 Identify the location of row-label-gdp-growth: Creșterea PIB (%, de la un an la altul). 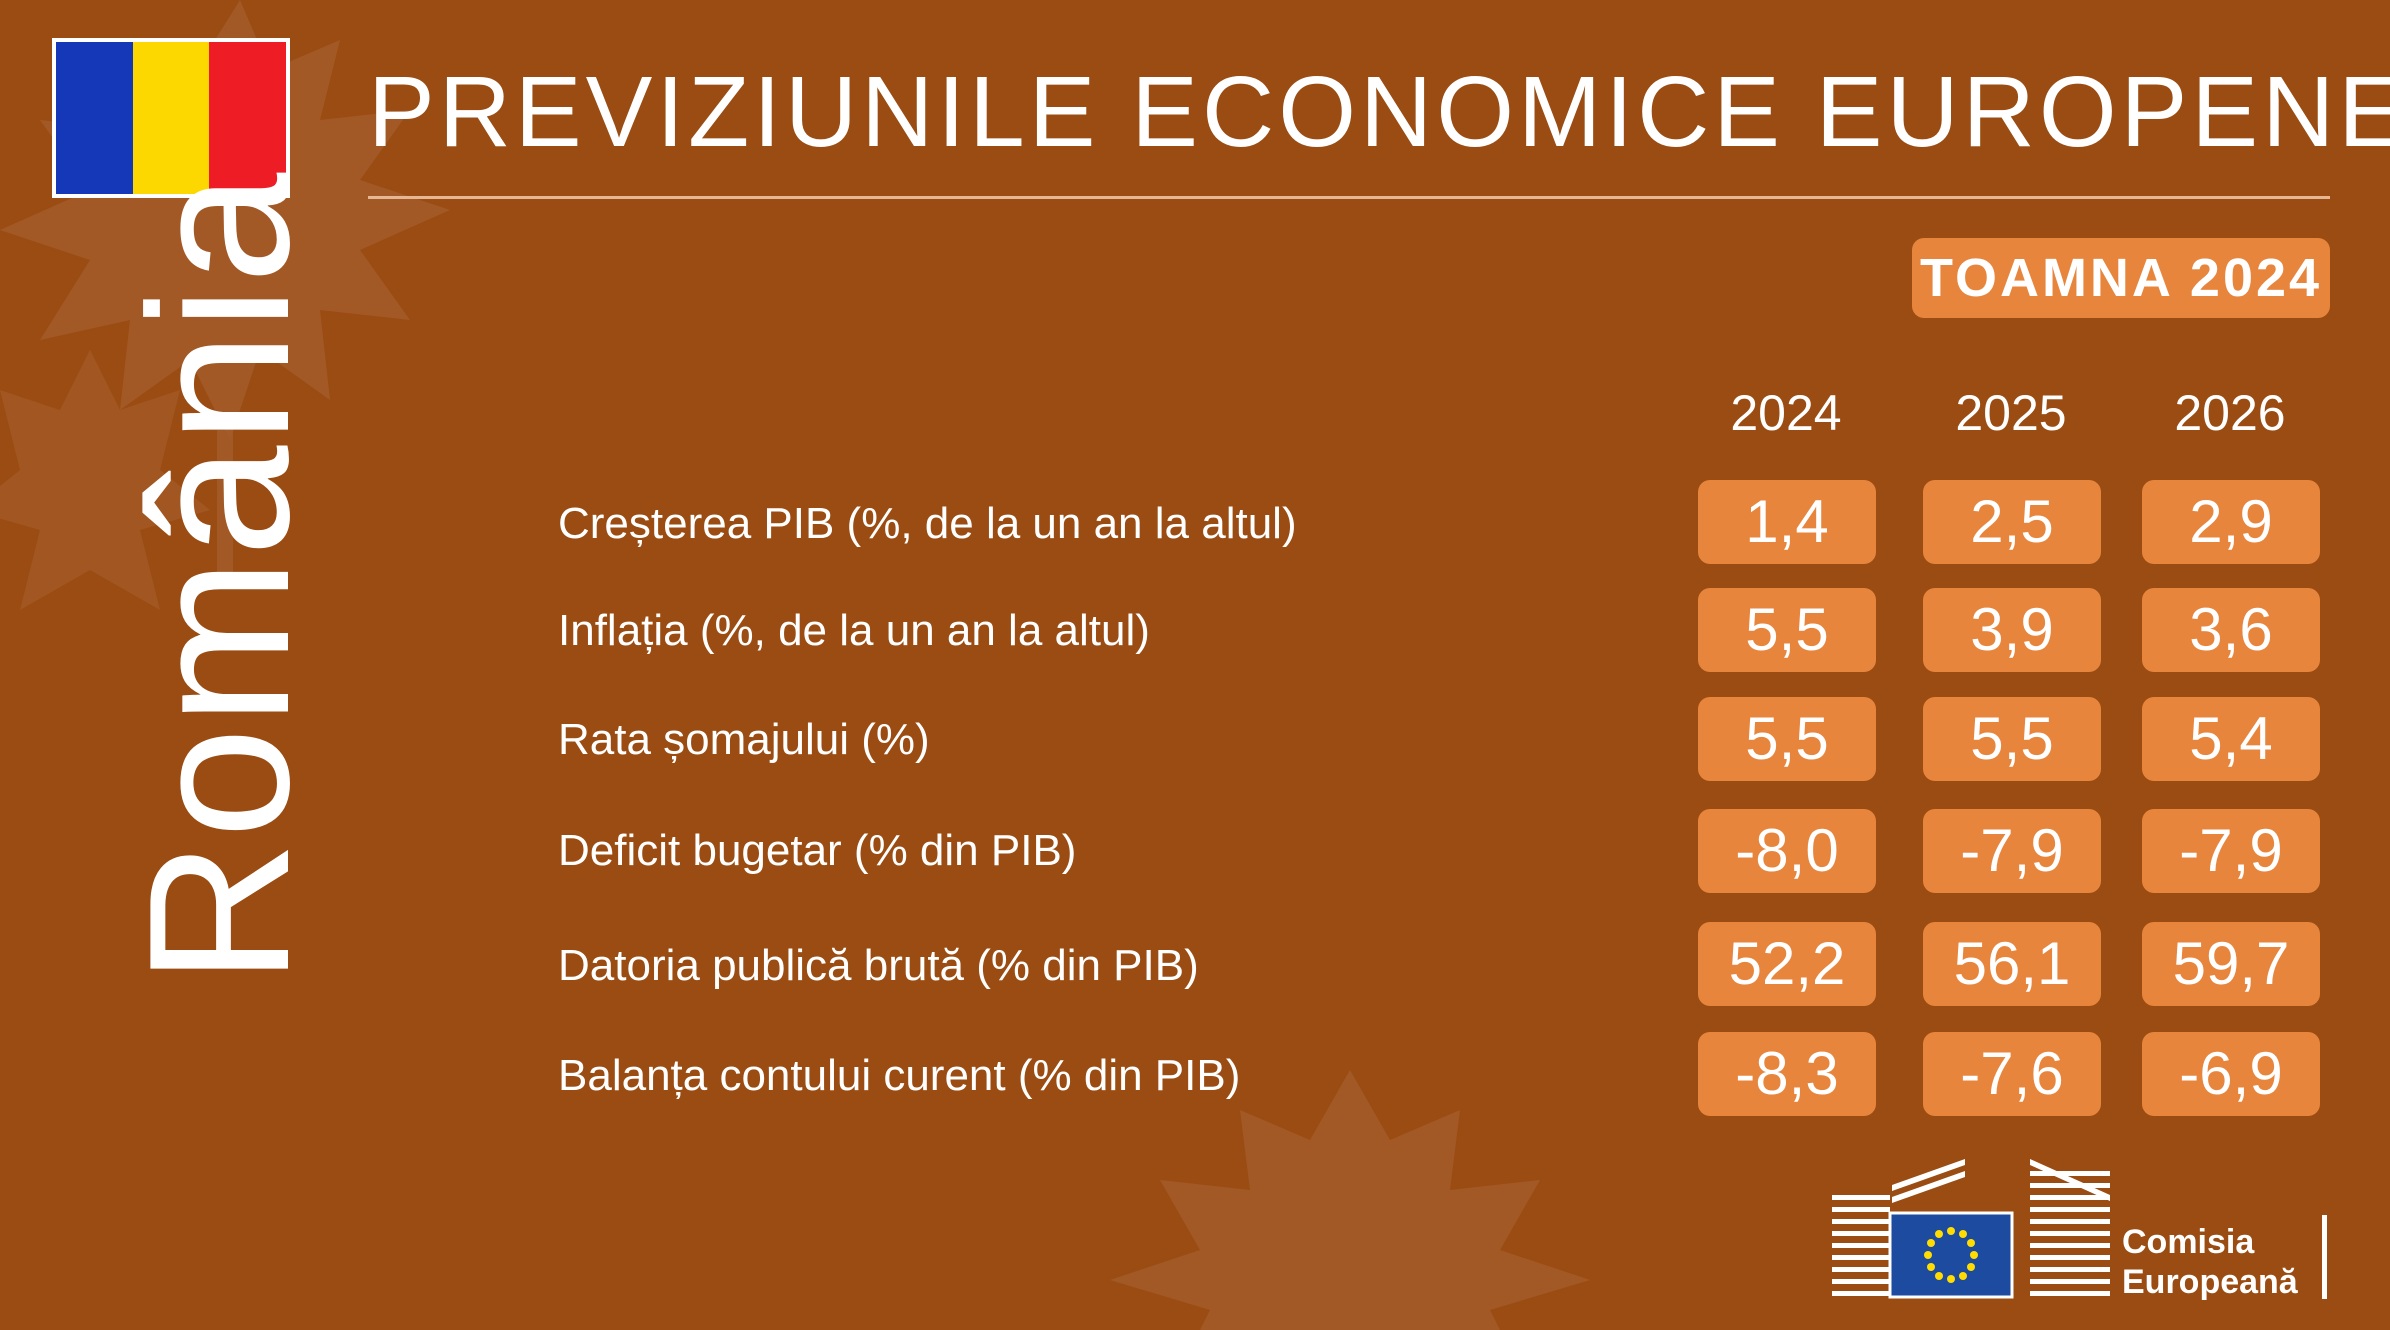
(927, 523).